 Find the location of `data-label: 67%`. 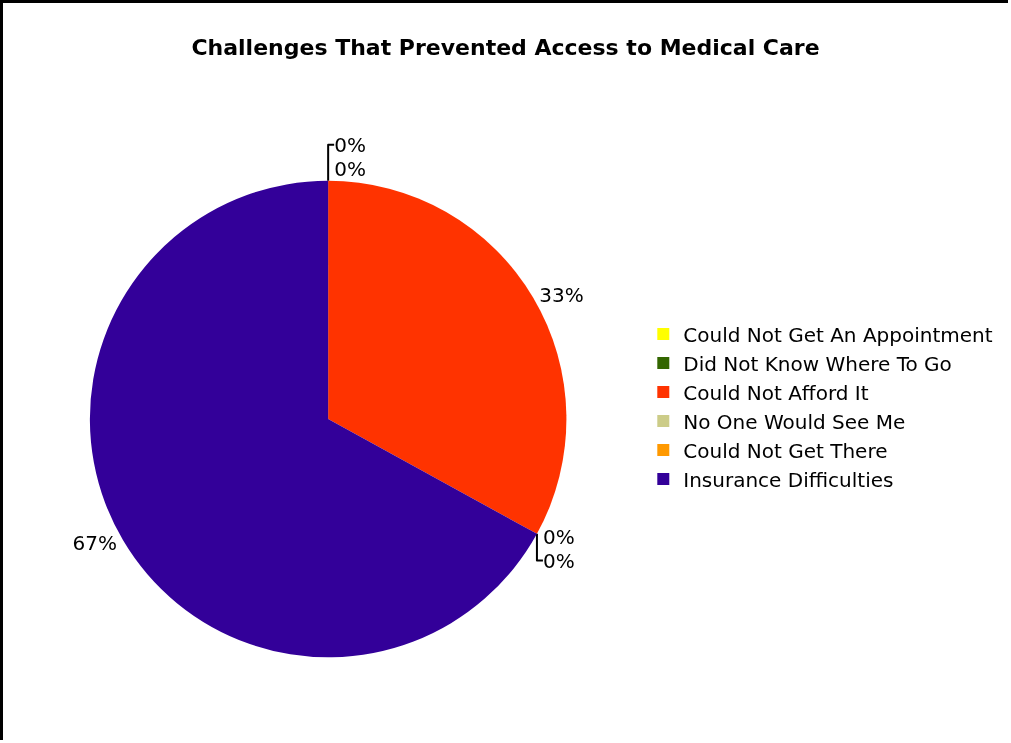

data-label: 67% is located at coordinates (95, 543).